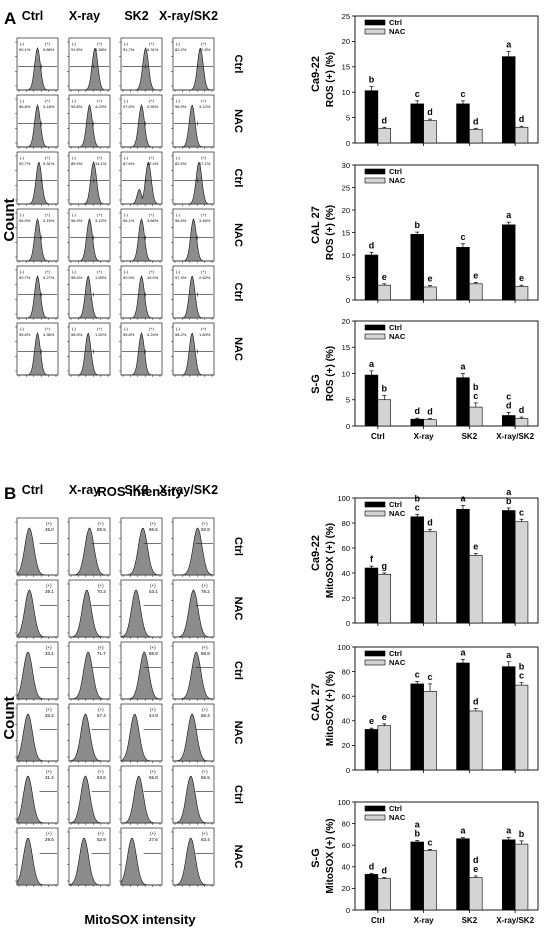  Describe the element at coordinates (346, 523) in the screenshot. I see `y-tick-label: 80` at that location.